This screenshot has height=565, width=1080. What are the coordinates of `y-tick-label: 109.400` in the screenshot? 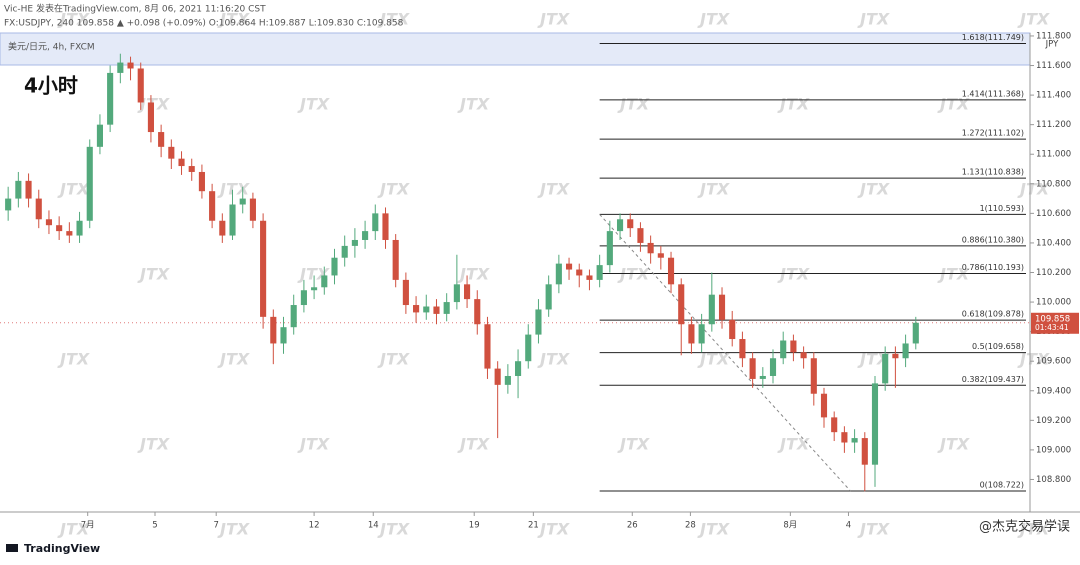 It's located at (1053, 391).